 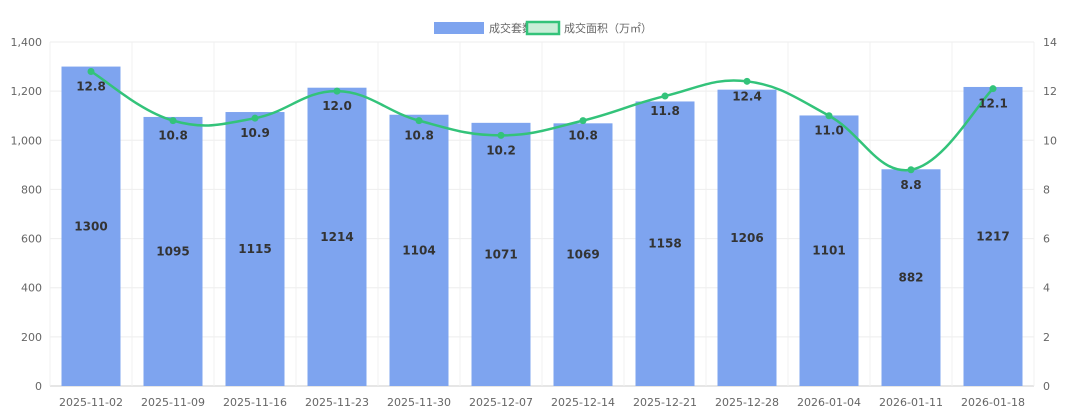 I want to click on y-right-tick-label: 6, so click(x=1046, y=239).